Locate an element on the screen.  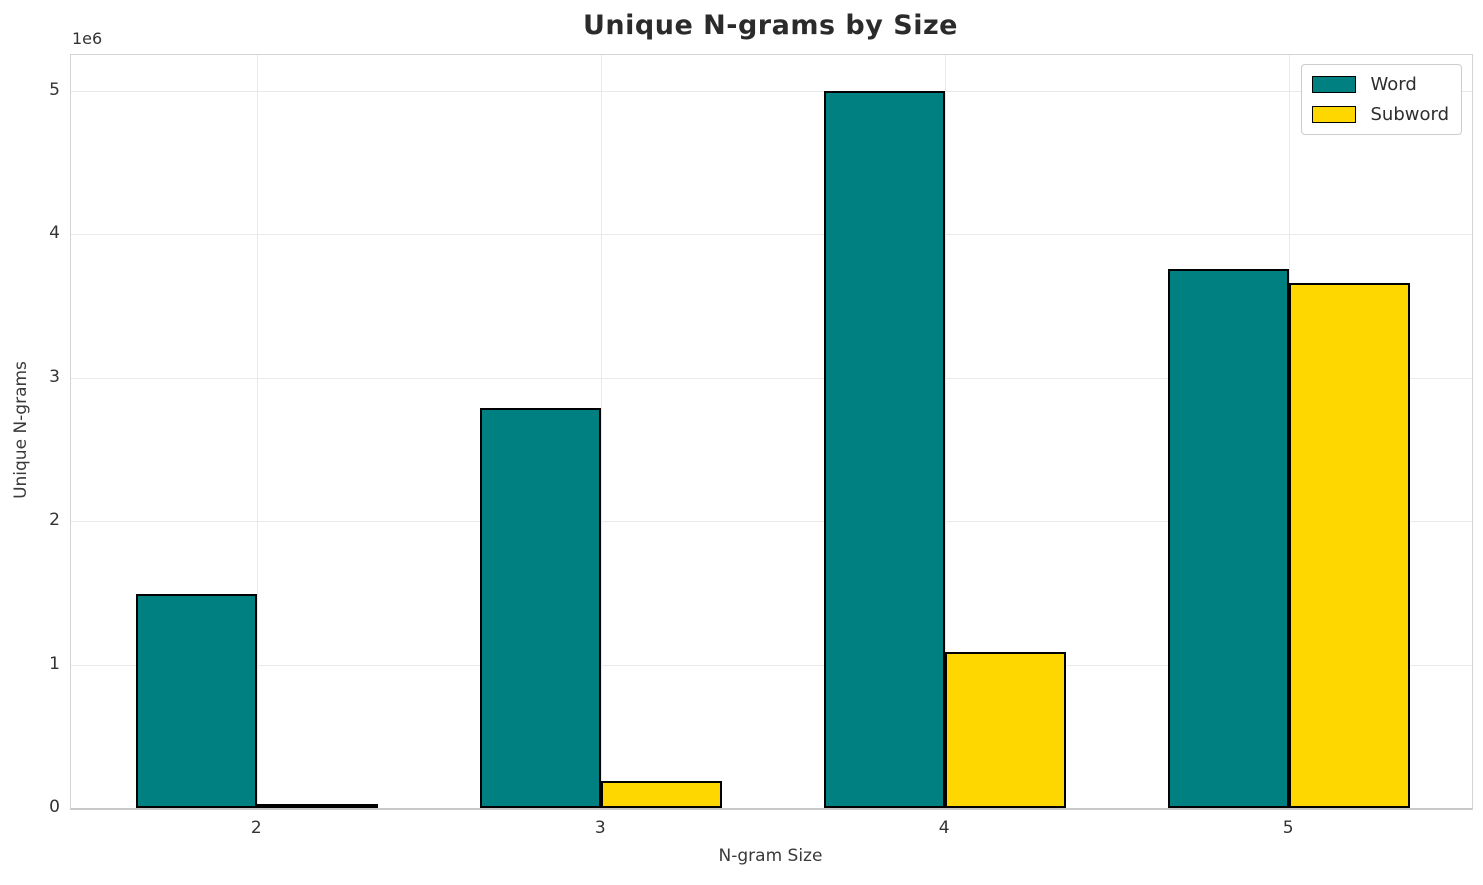
y-axis-offset-text: 1e6 is located at coordinates (87, 38).